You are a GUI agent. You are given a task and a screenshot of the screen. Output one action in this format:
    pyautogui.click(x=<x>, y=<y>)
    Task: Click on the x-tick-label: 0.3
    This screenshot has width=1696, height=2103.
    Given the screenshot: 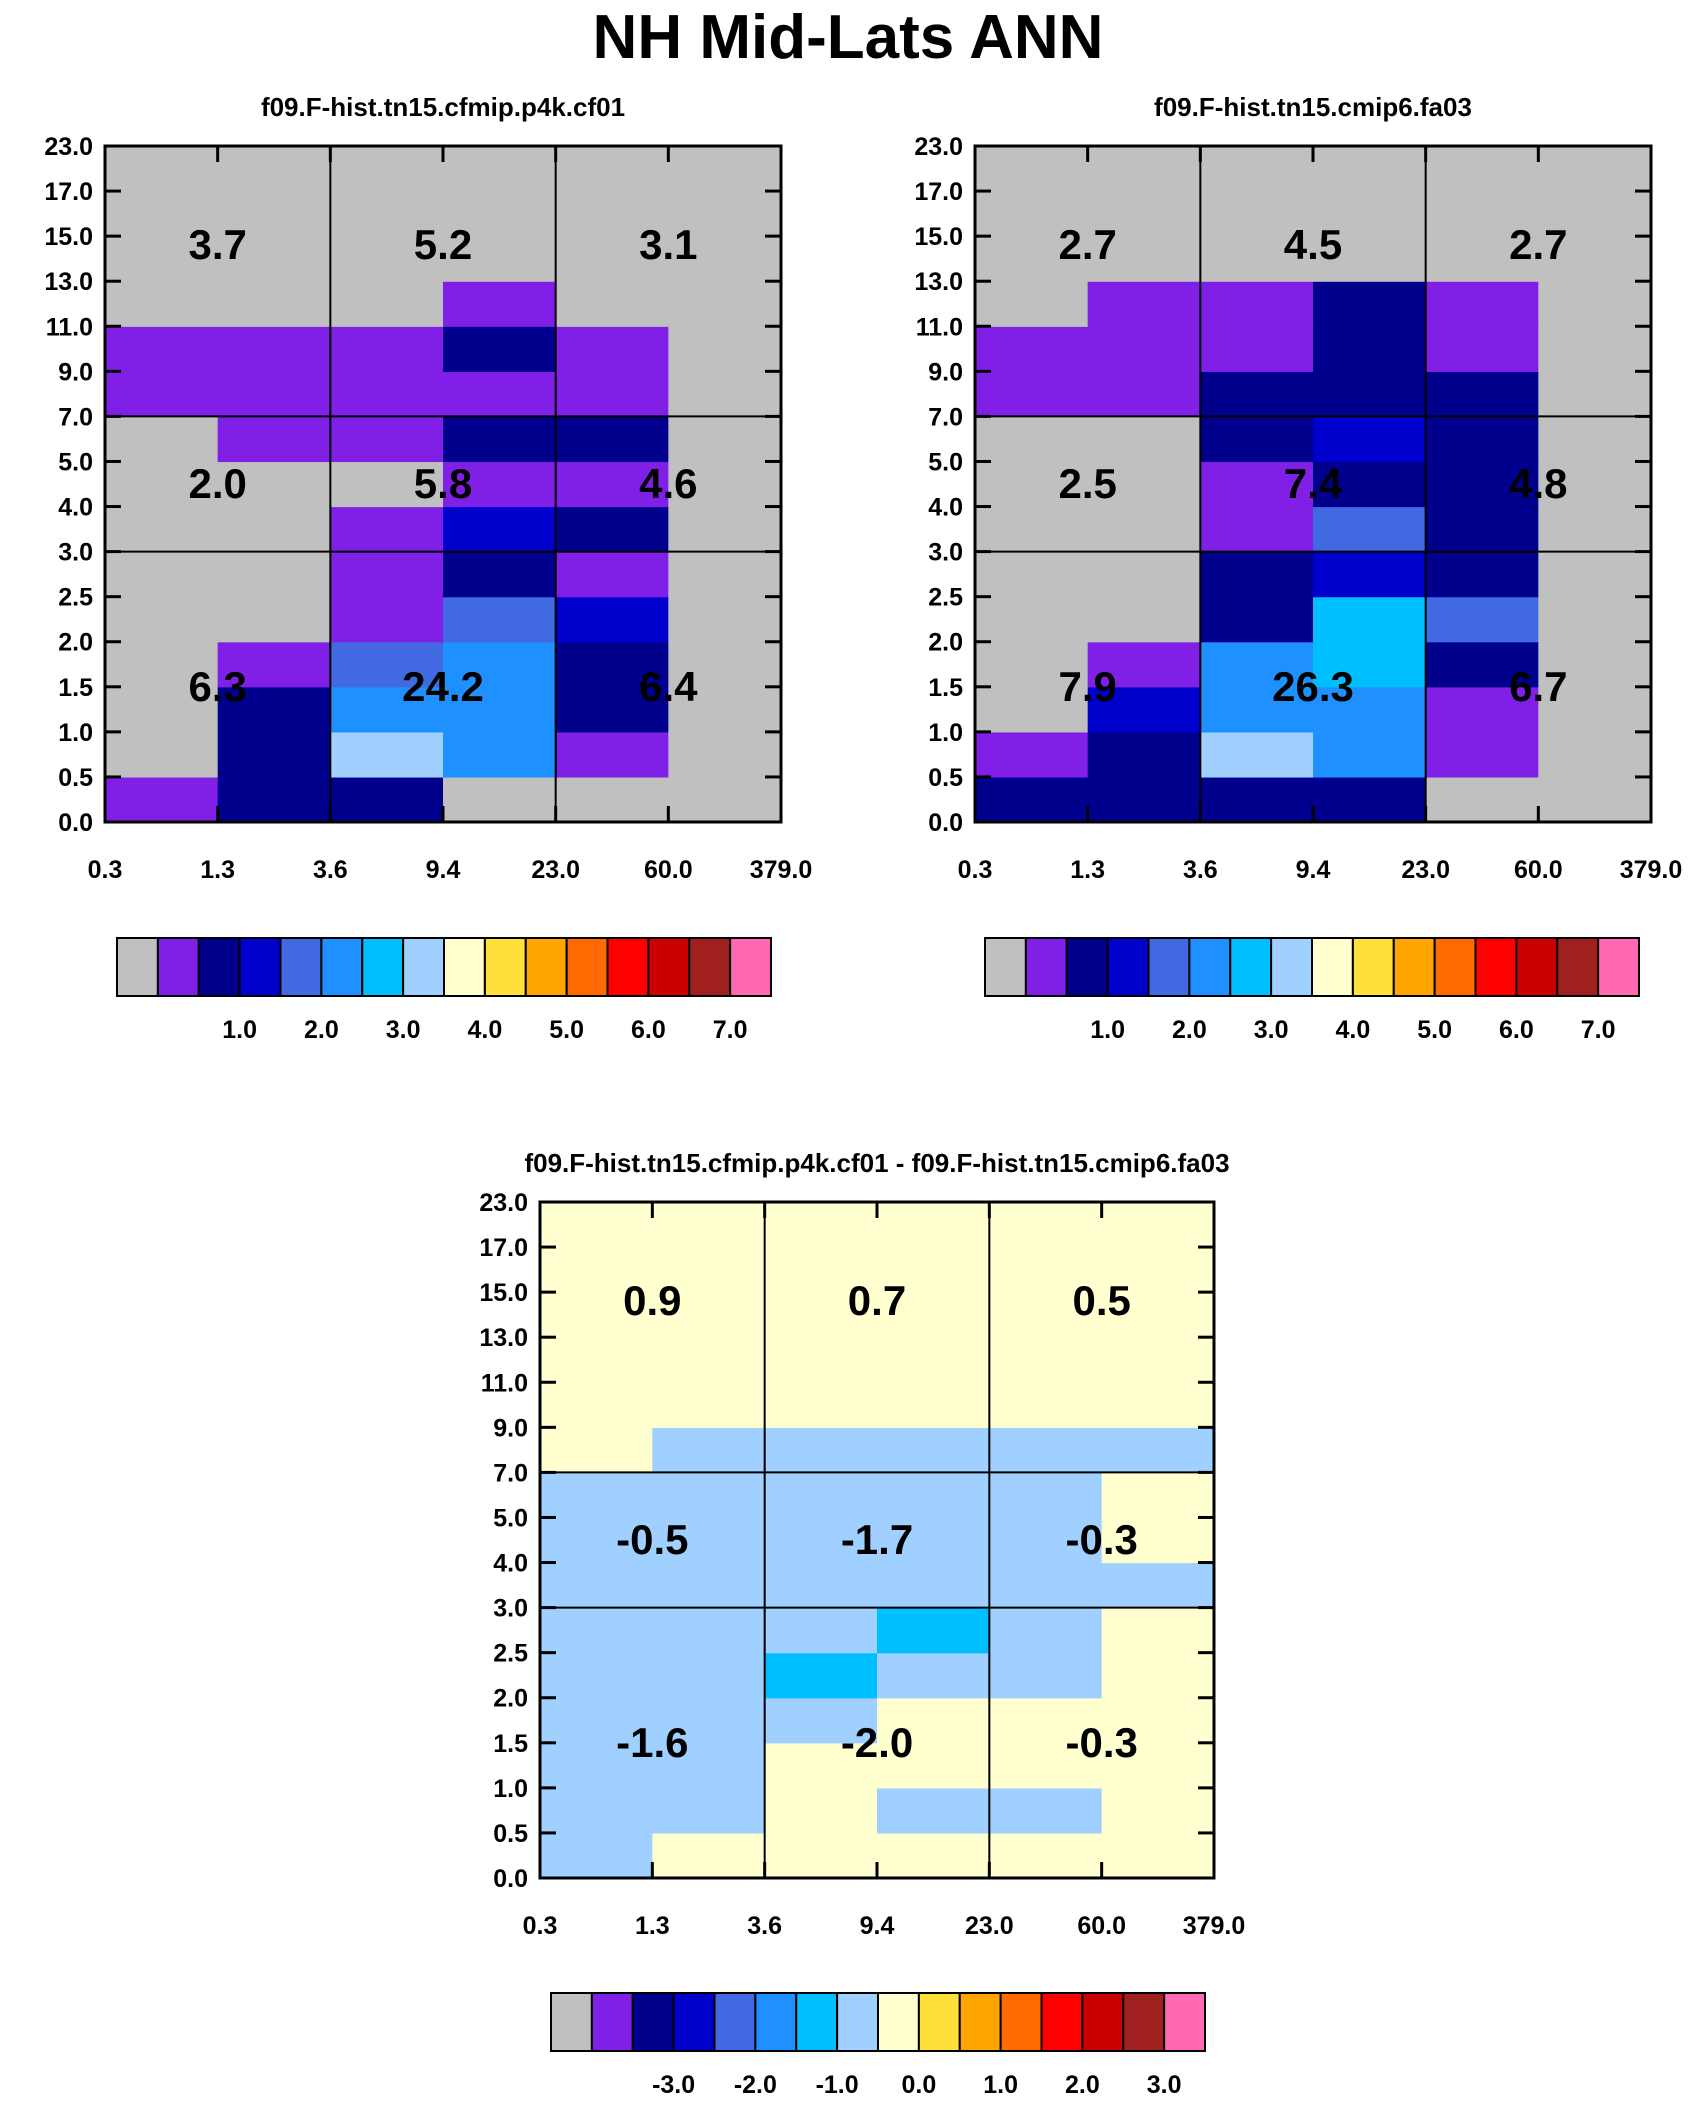 What is the action you would take?
    pyautogui.click(x=975, y=870)
    